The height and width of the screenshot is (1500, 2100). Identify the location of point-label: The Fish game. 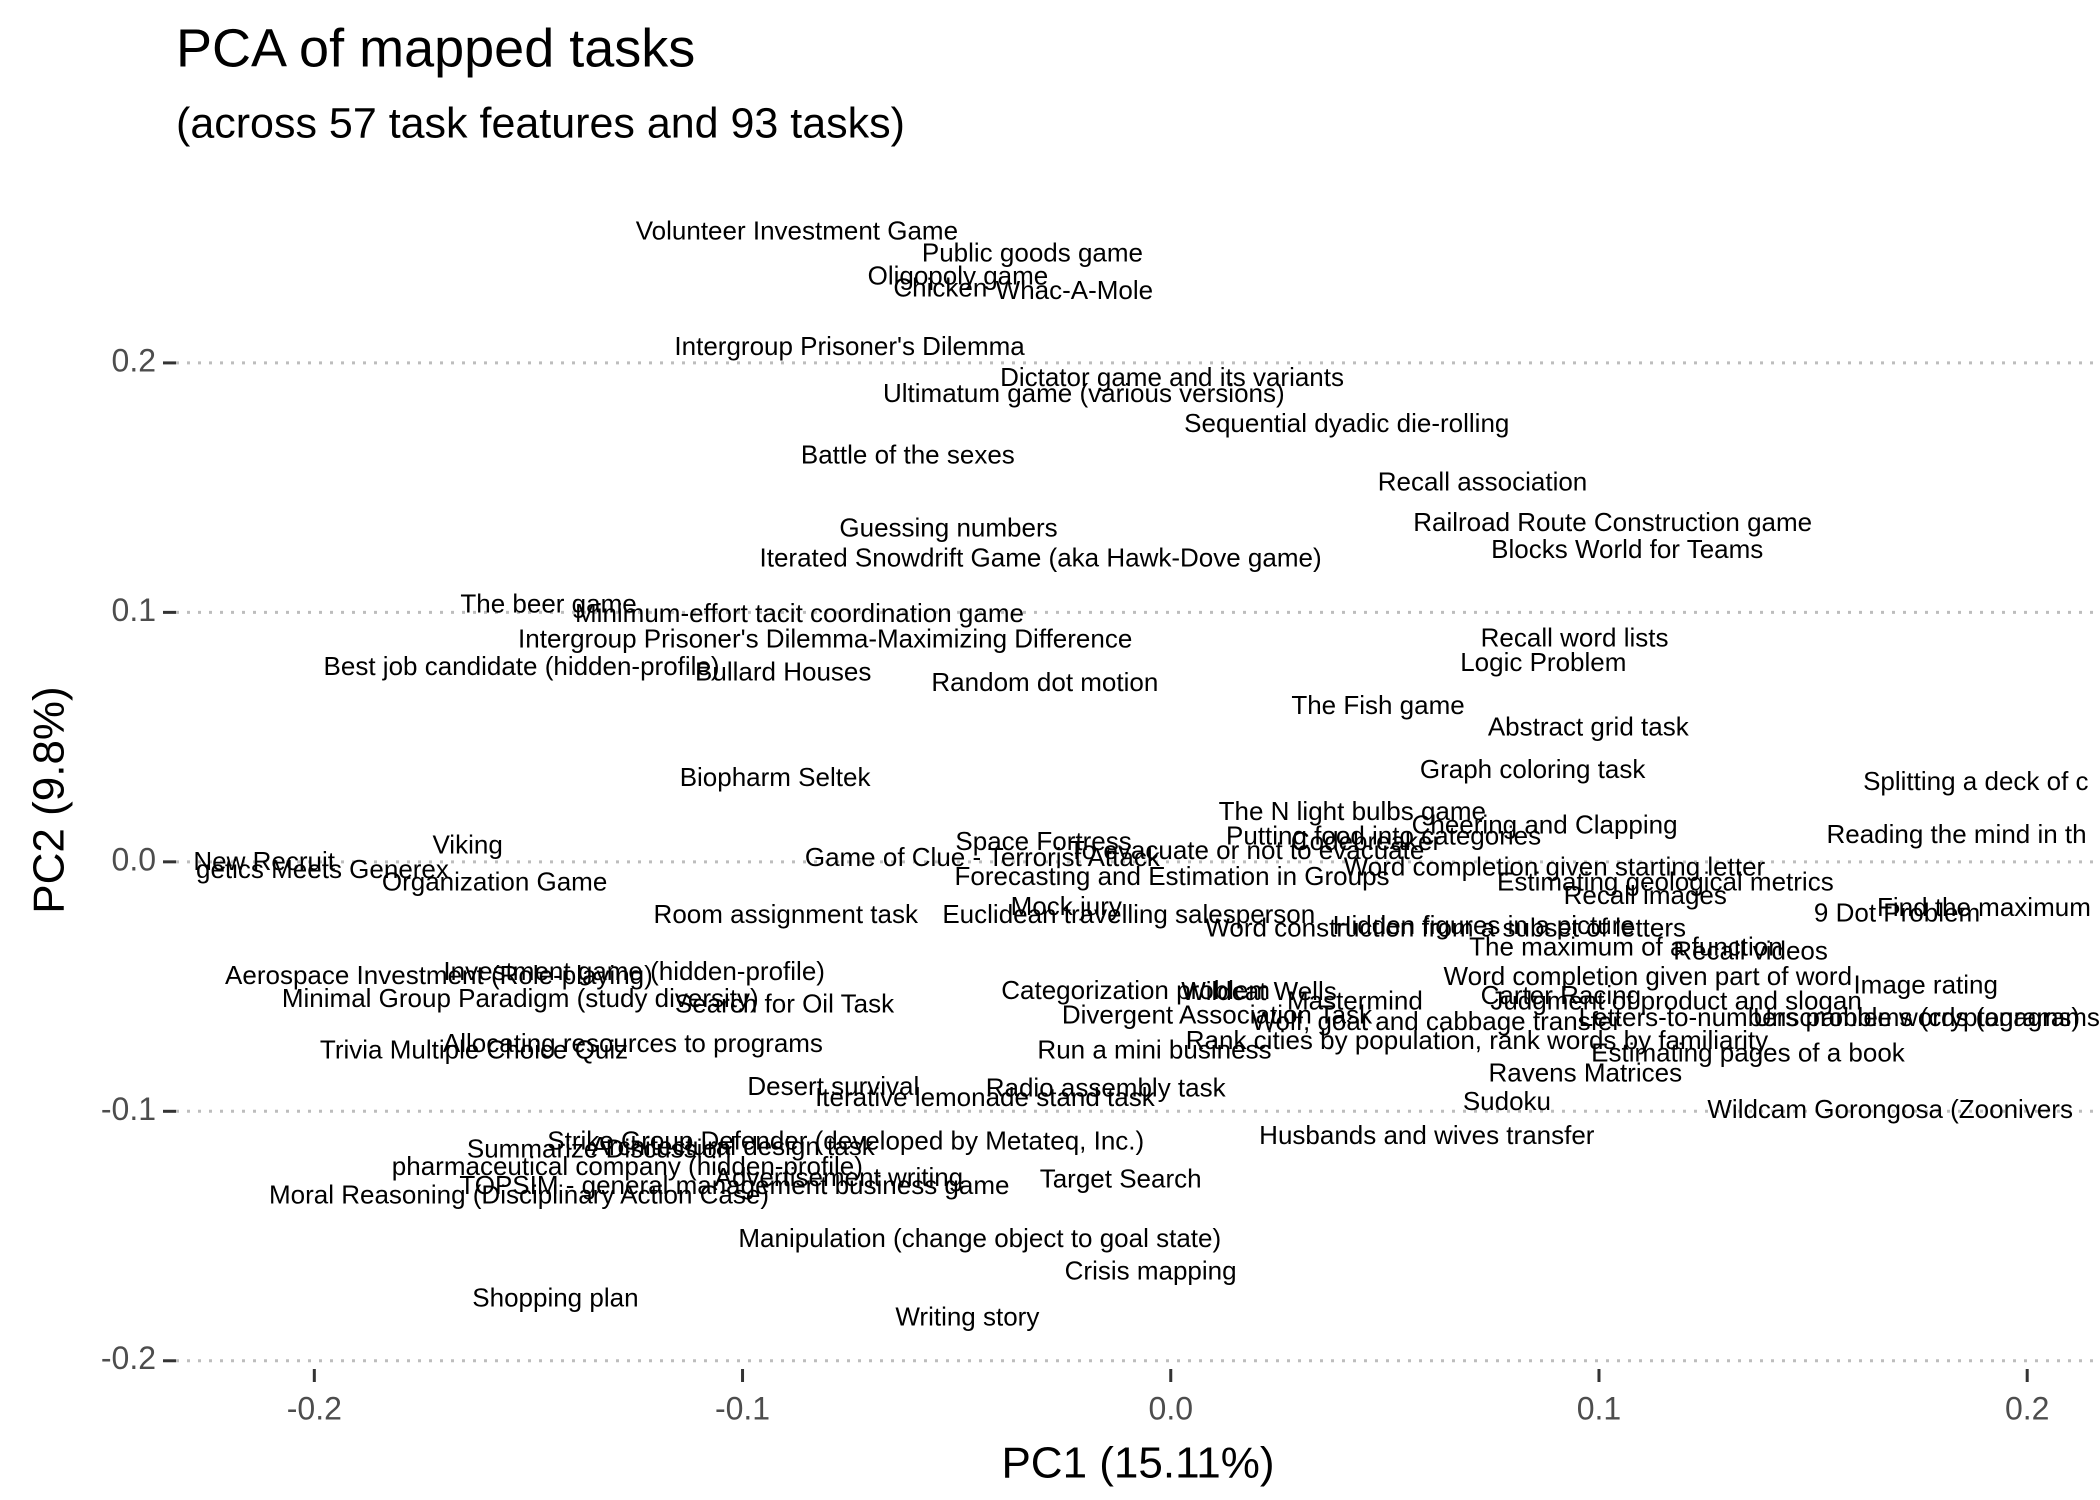
(1377, 705).